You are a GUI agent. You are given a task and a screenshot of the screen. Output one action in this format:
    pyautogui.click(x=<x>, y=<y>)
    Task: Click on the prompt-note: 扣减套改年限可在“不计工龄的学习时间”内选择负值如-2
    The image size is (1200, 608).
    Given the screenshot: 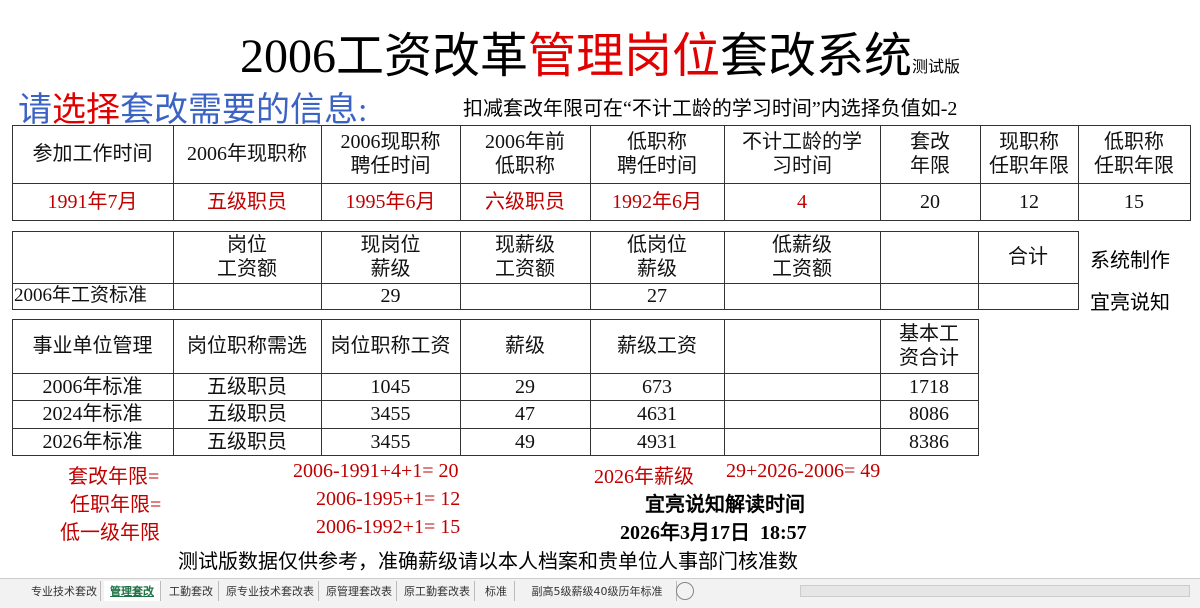 What is the action you would take?
    pyautogui.click(x=710, y=109)
    